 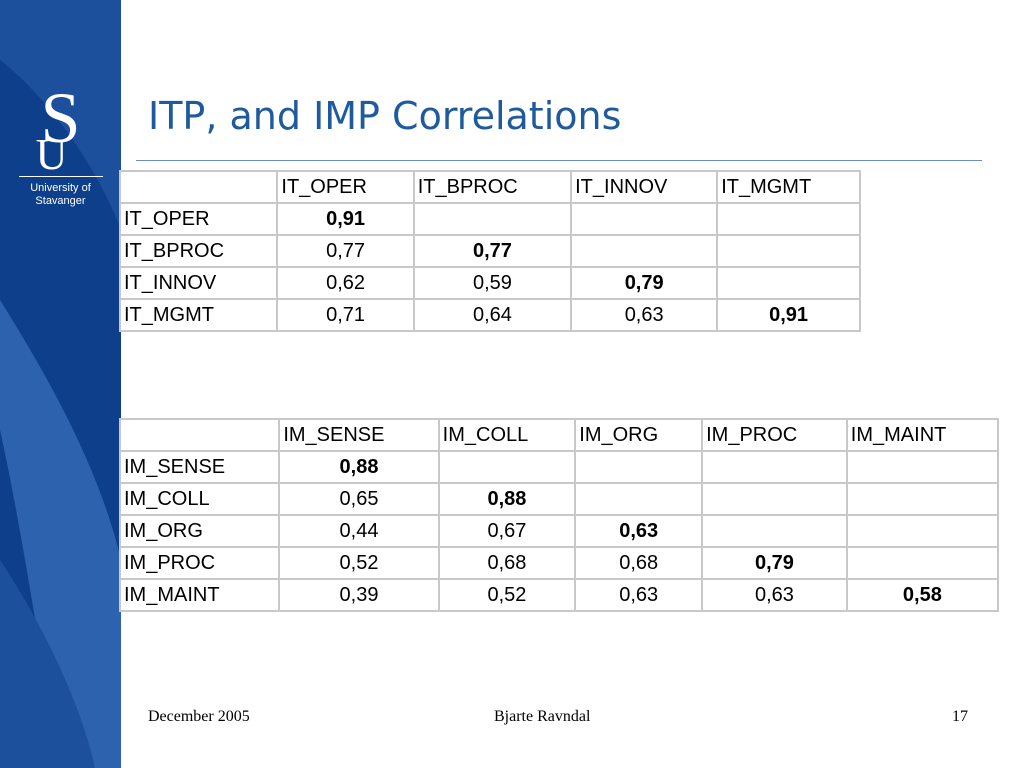 I want to click on correlation-cell: 0,71, so click(x=345, y=315).